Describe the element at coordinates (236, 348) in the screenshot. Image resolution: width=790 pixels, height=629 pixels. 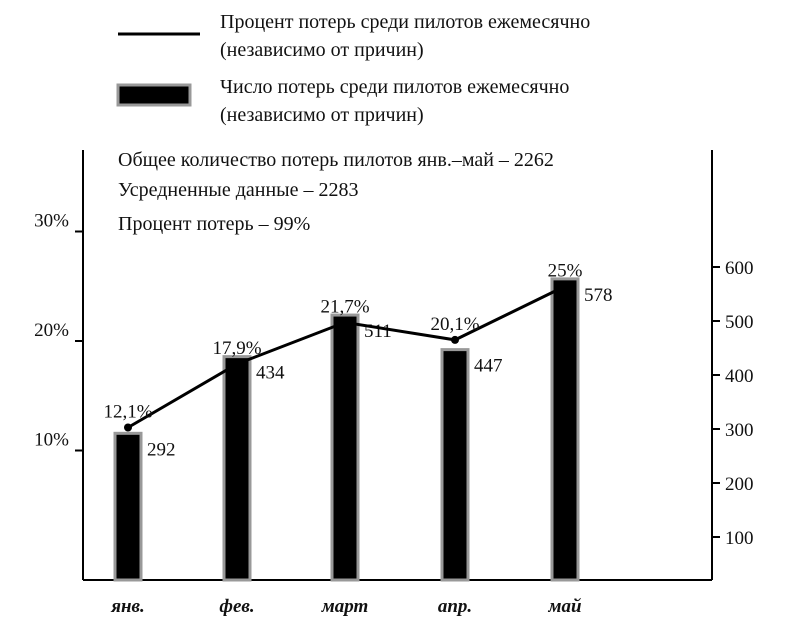
I see `line-value-label: 17,9%` at that location.